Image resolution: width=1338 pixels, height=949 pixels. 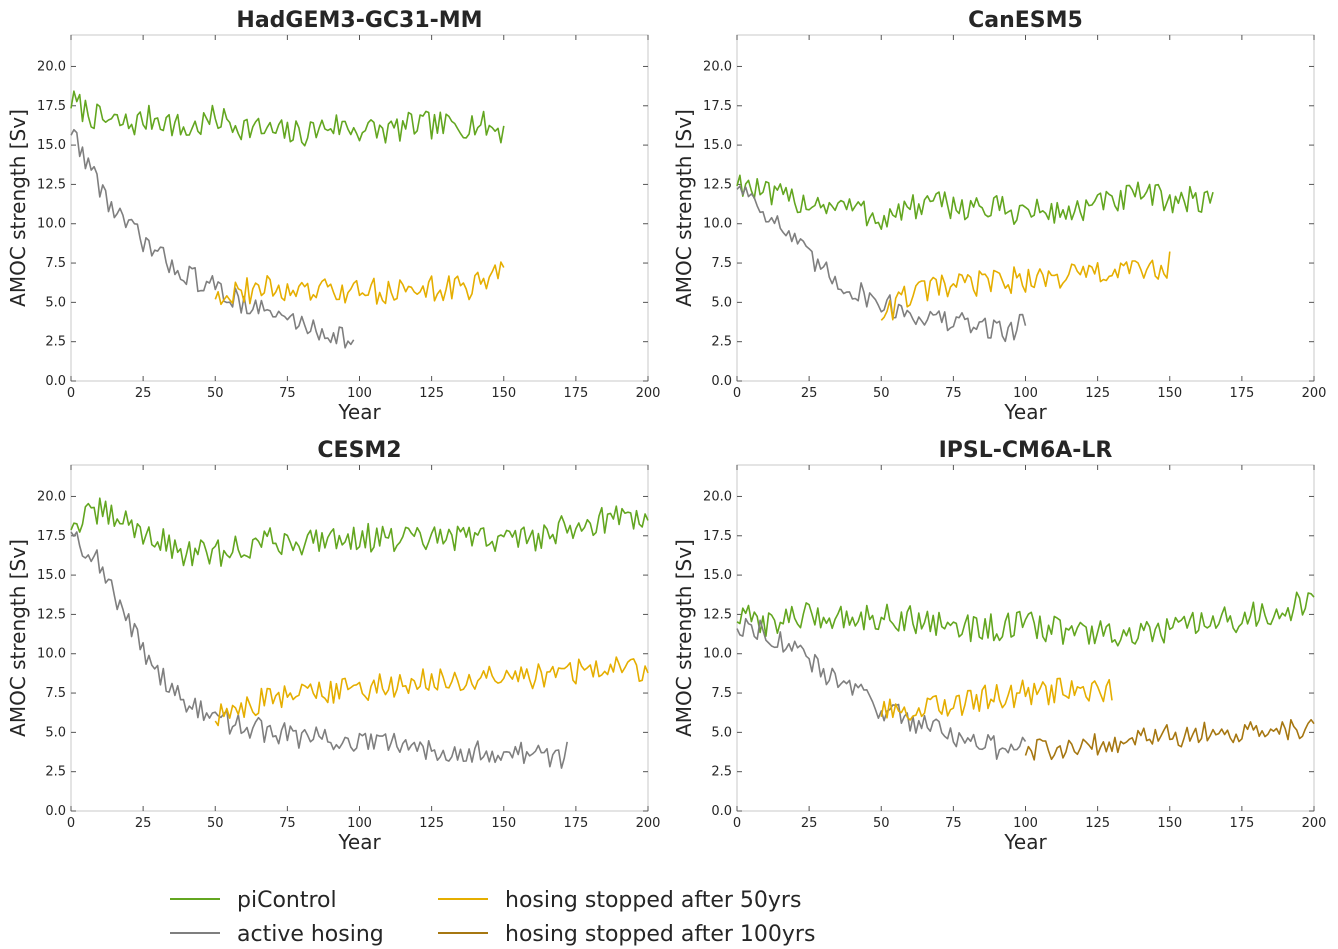 I want to click on legend-label-stopped_50: hosing stopped after 50yrs, so click(x=653, y=900).